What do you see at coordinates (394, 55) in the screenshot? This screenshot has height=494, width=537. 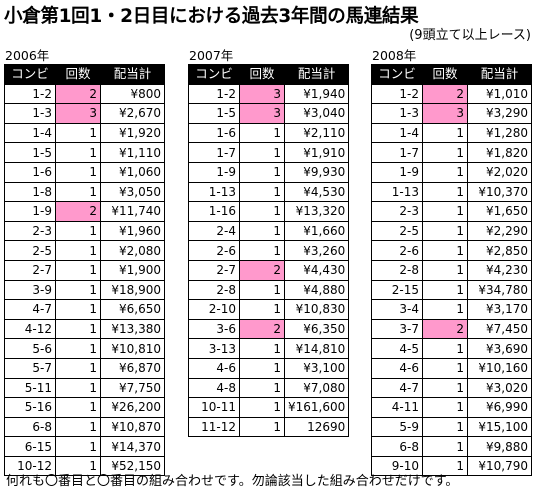 I see `year-label-2008: 2008年` at bounding box center [394, 55].